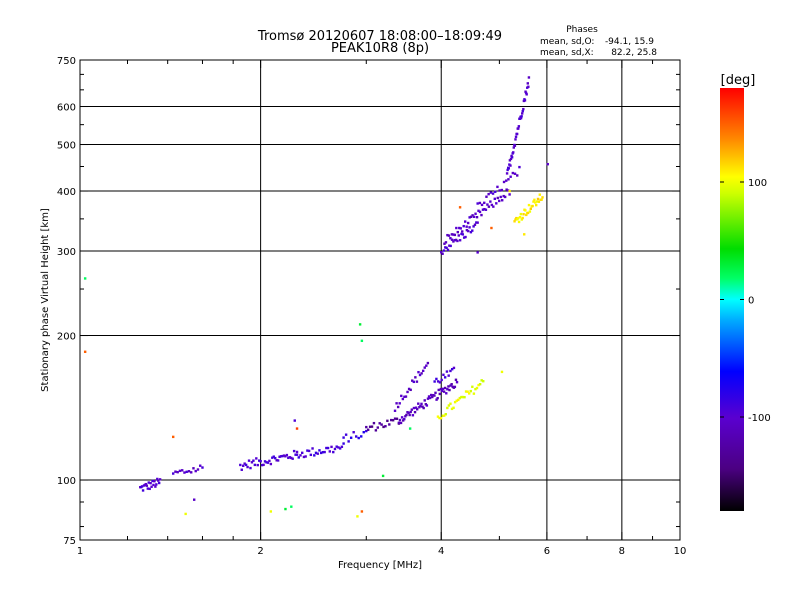 This screenshot has width=800, height=600. I want to click on colorbar-ticks: 100 0 -100, so click(745, 301).